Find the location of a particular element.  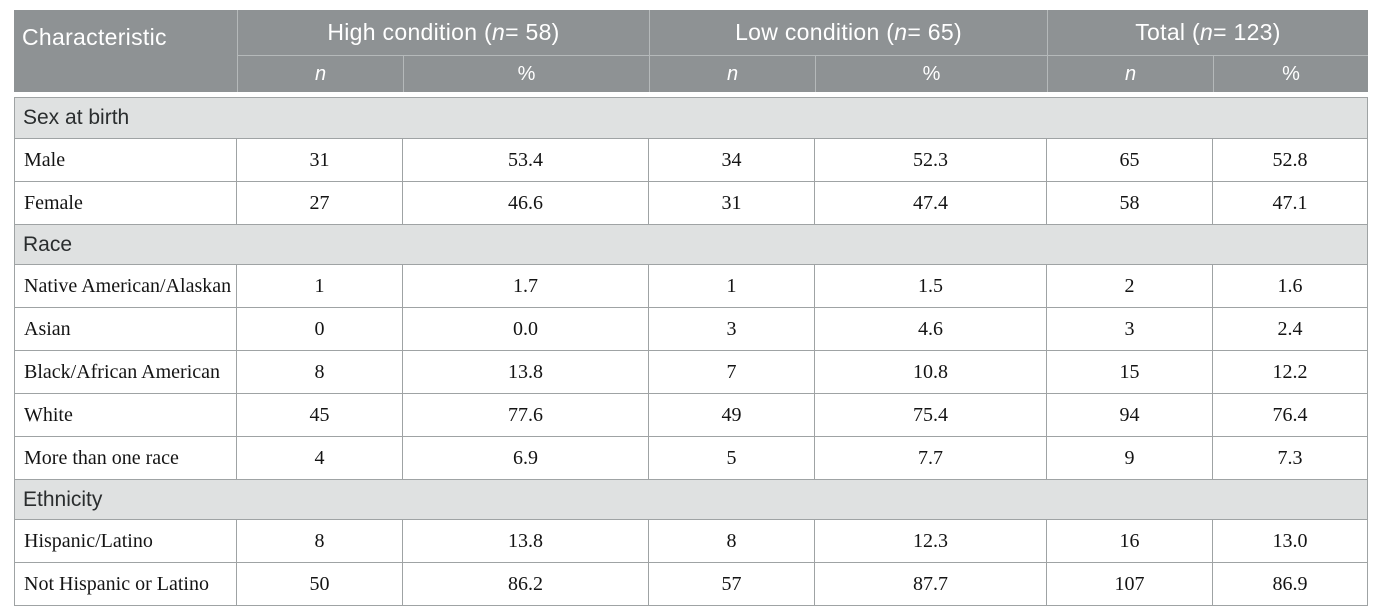

cell-pct-total: 2.4 is located at coordinates (1289, 329).